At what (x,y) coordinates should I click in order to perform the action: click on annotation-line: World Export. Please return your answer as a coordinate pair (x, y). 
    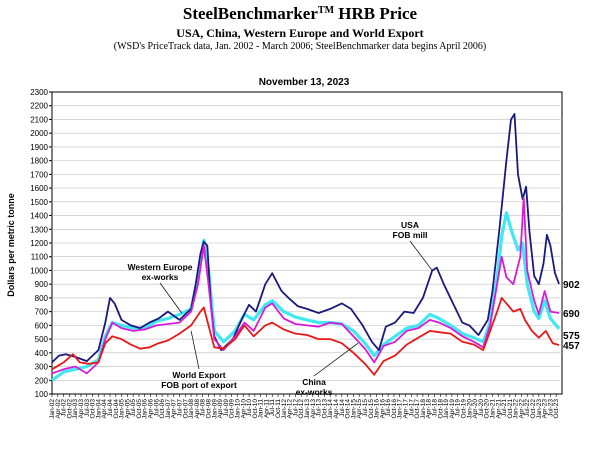
    Looking at the image, I should click on (198, 375).